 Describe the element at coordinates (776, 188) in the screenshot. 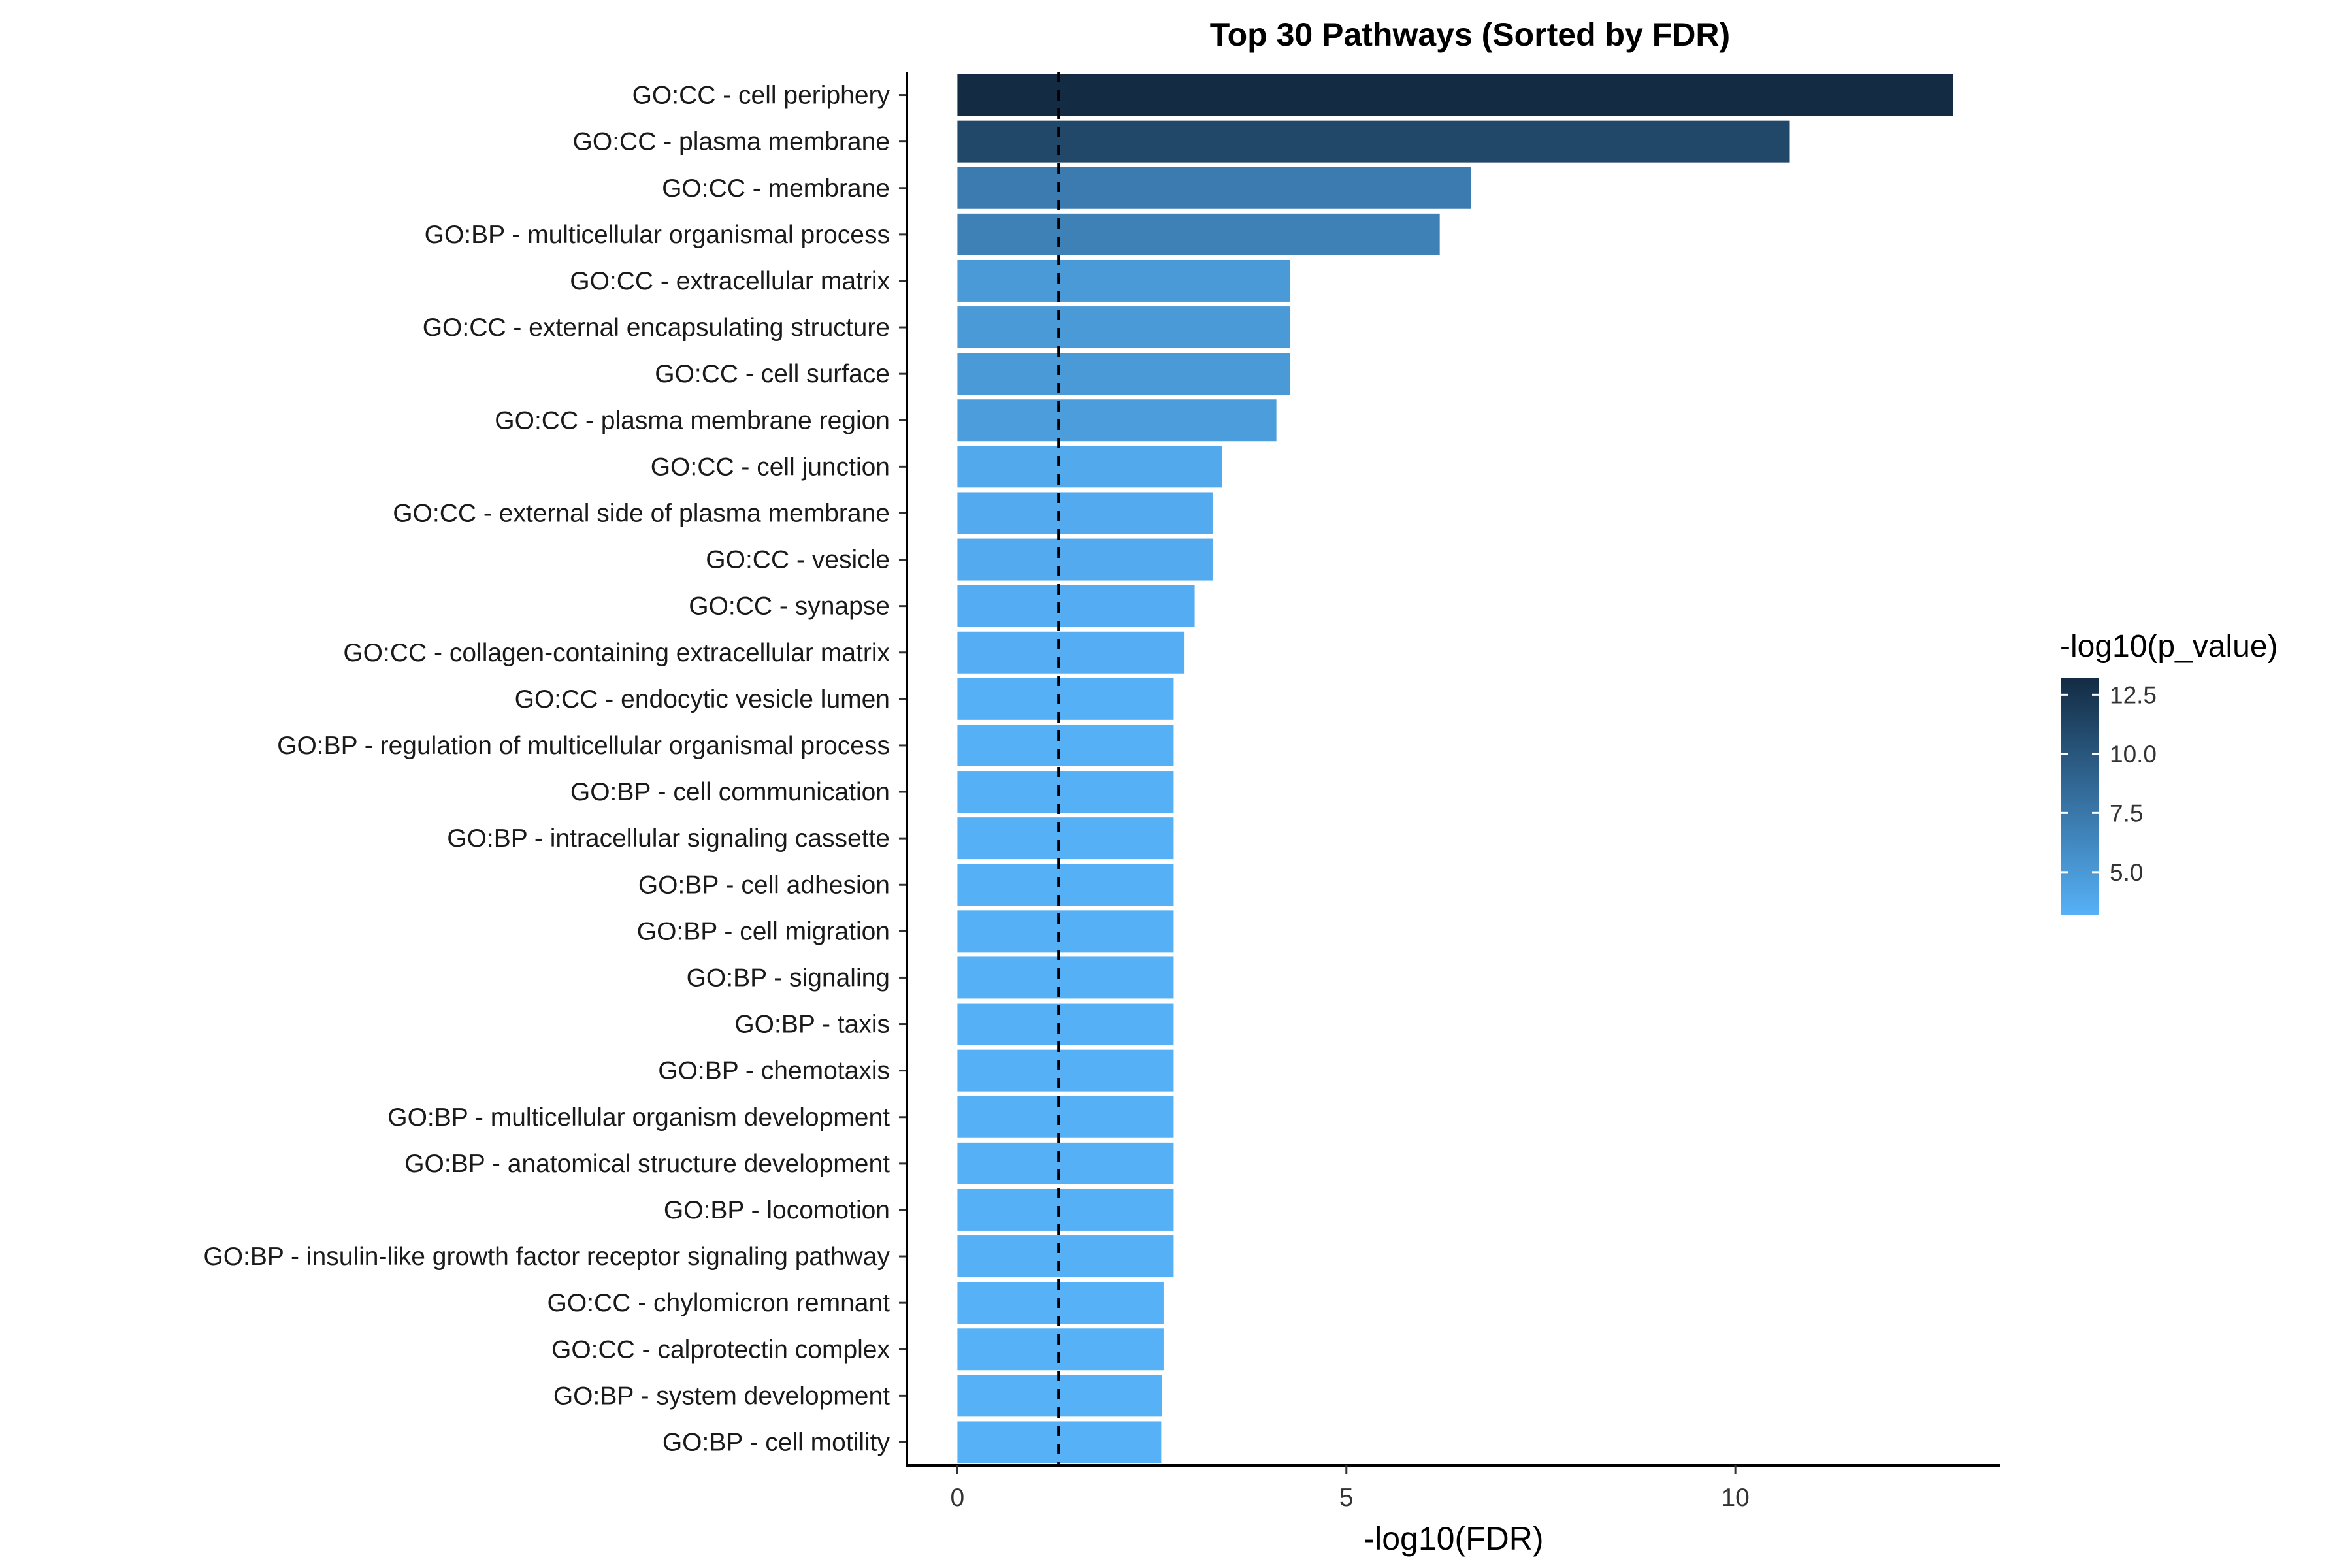

I see `category-label: GO:CC - membrane` at that location.